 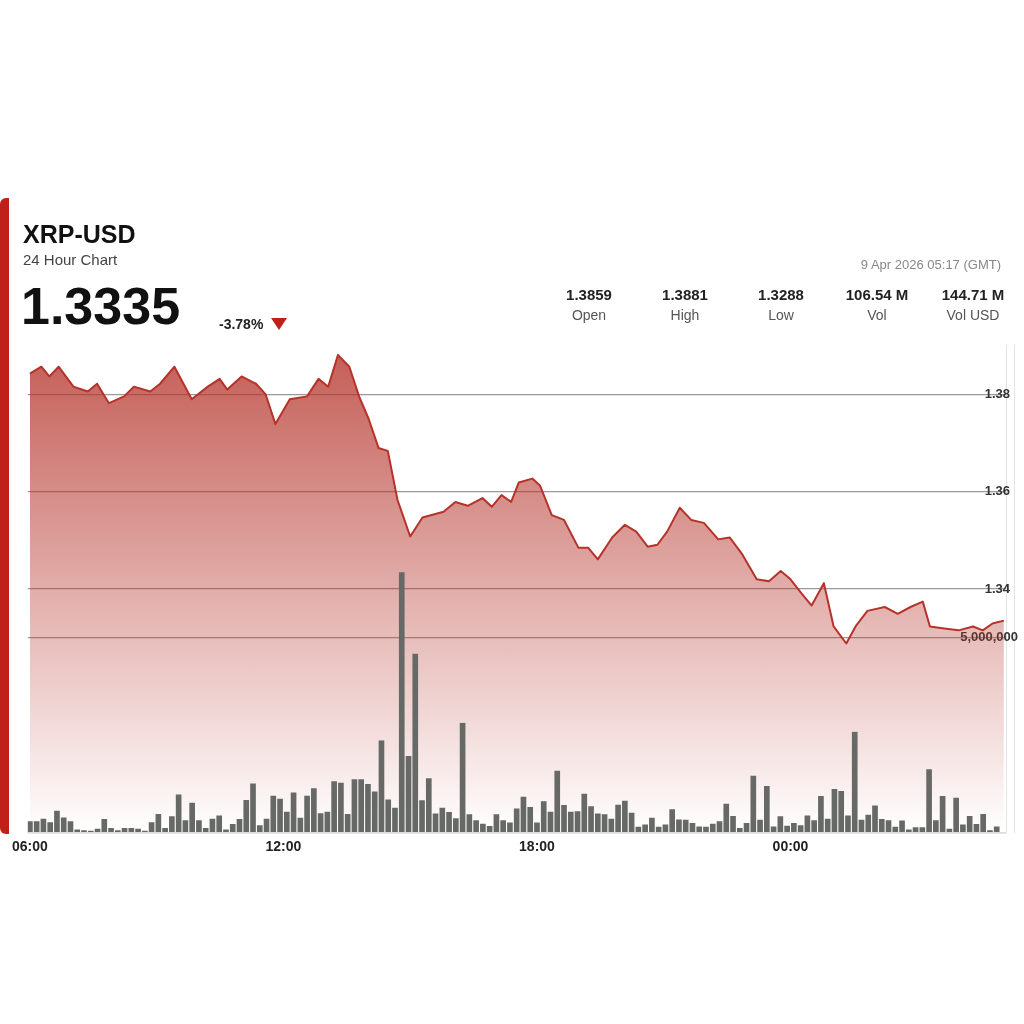 I want to click on text: 106.54 M, so click(x=877, y=294).